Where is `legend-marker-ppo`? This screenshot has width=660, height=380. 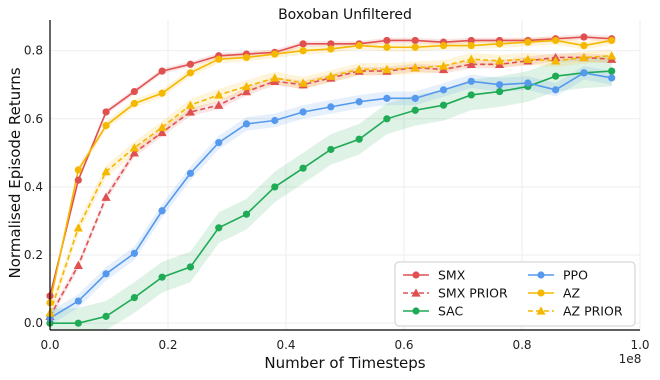 legend-marker-ppo is located at coordinates (541, 275).